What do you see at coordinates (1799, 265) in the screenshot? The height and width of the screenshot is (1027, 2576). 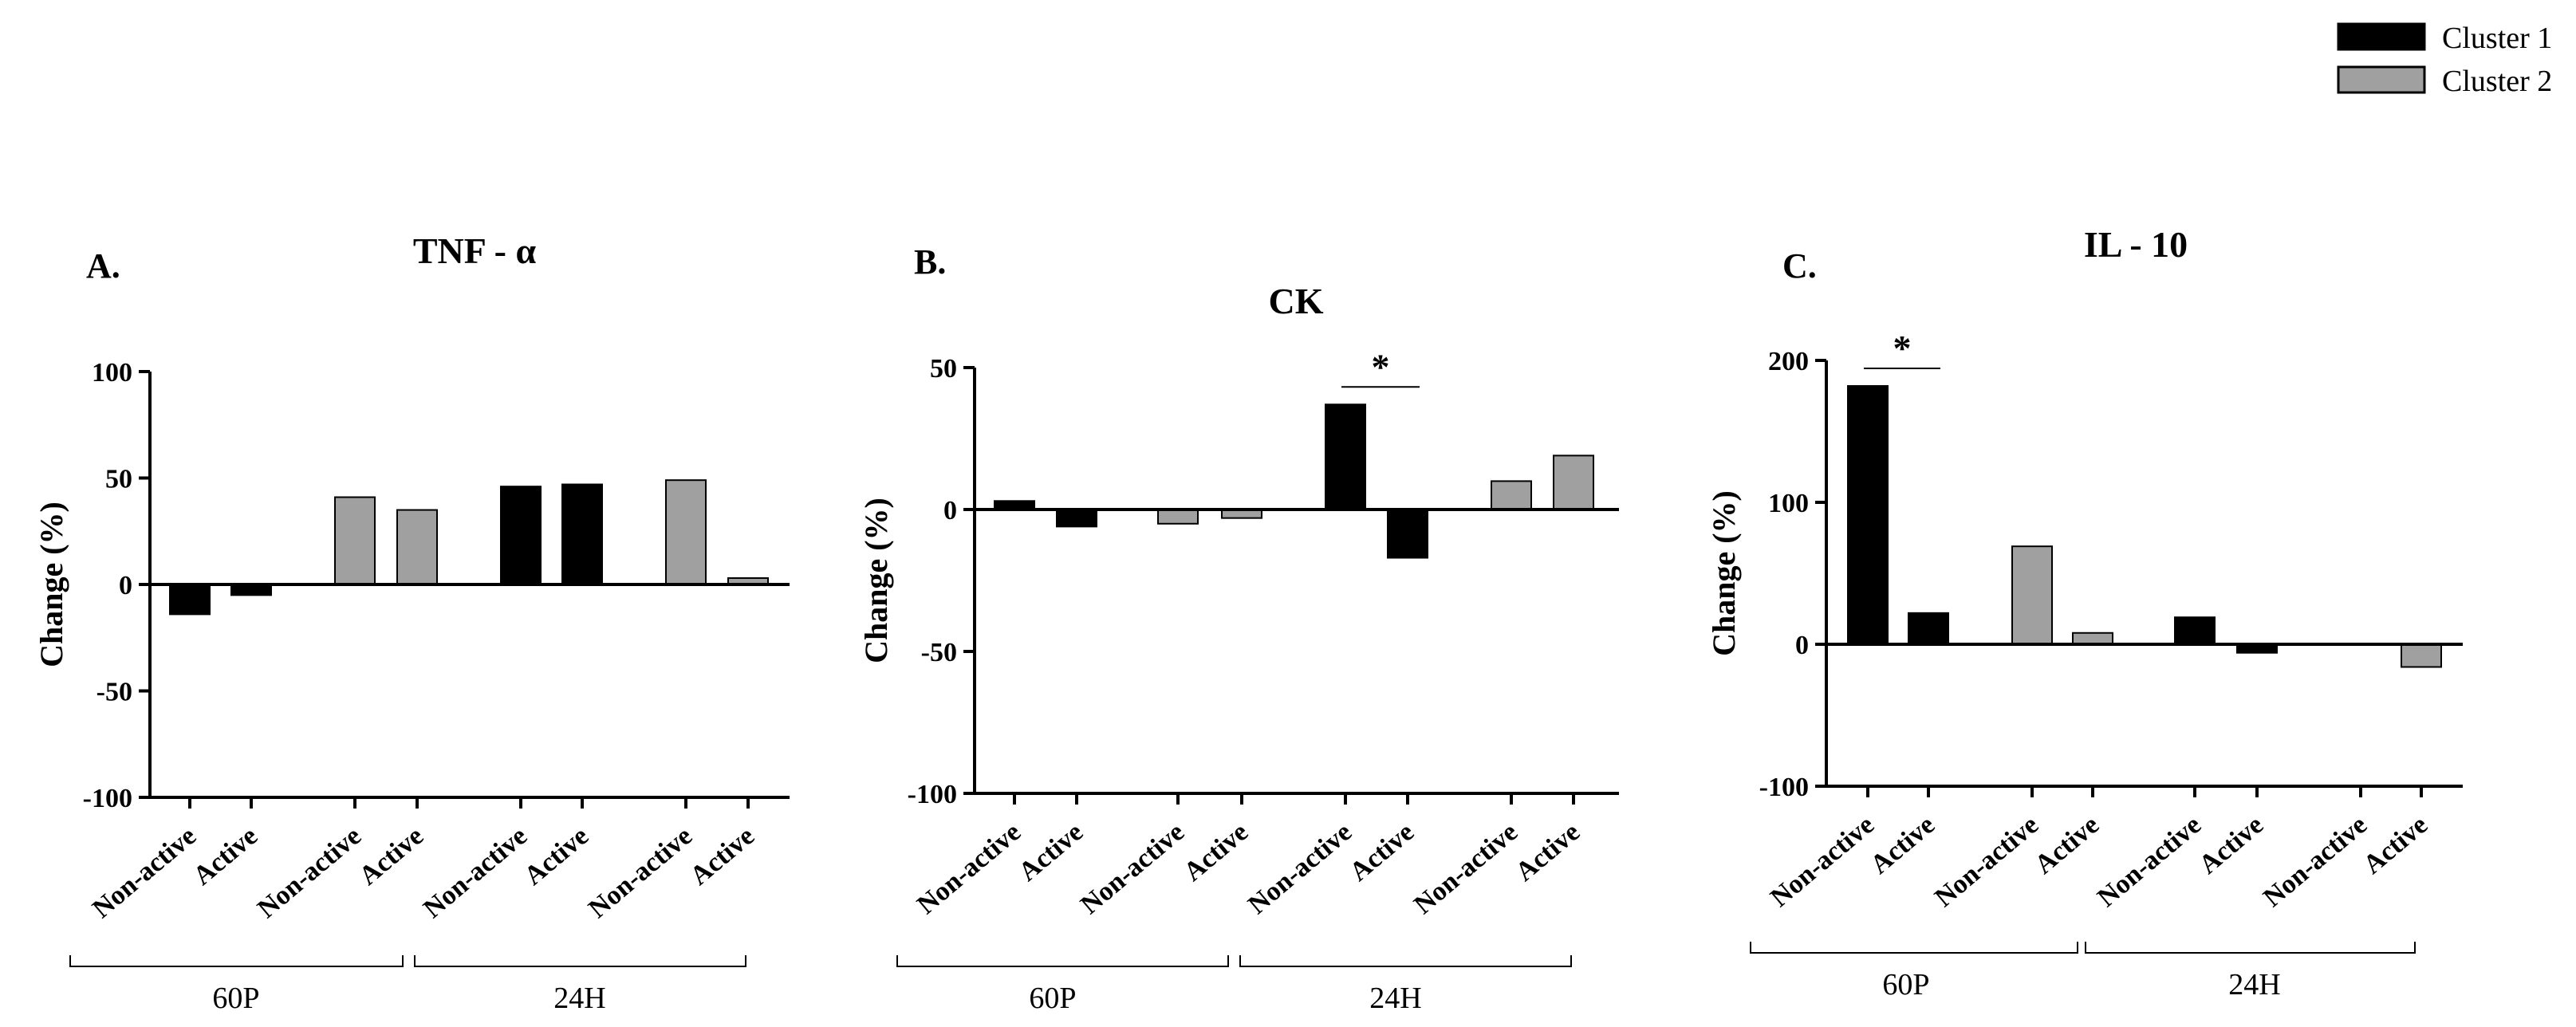 I see `panel-letter: C.` at bounding box center [1799, 265].